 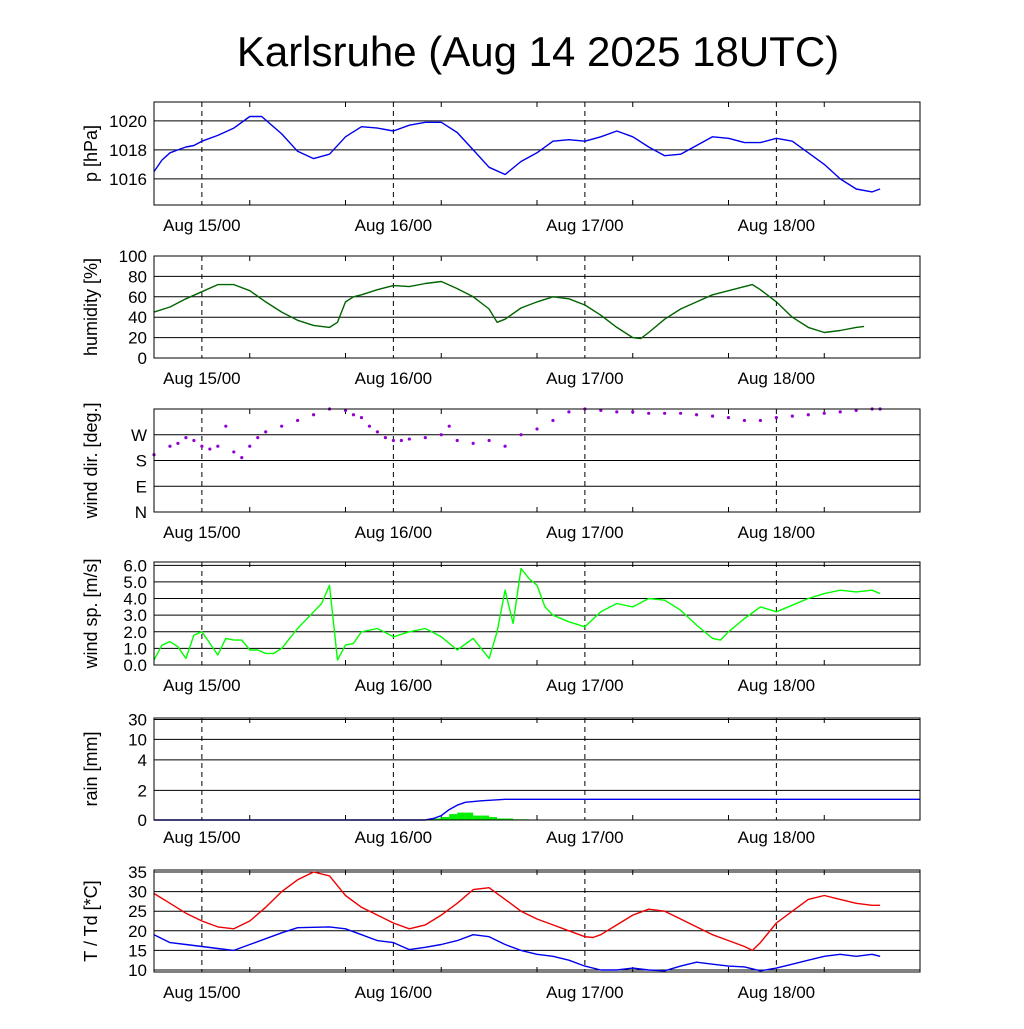 I want to click on ytick-label: 60, so click(x=137, y=297).